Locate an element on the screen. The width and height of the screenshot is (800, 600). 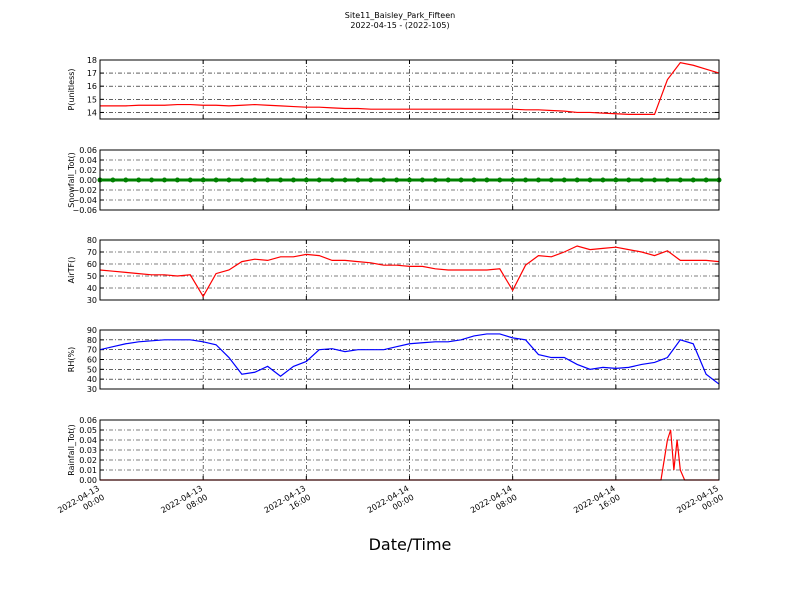
y-axis-label: RH(%) is located at coordinates (71, 359).